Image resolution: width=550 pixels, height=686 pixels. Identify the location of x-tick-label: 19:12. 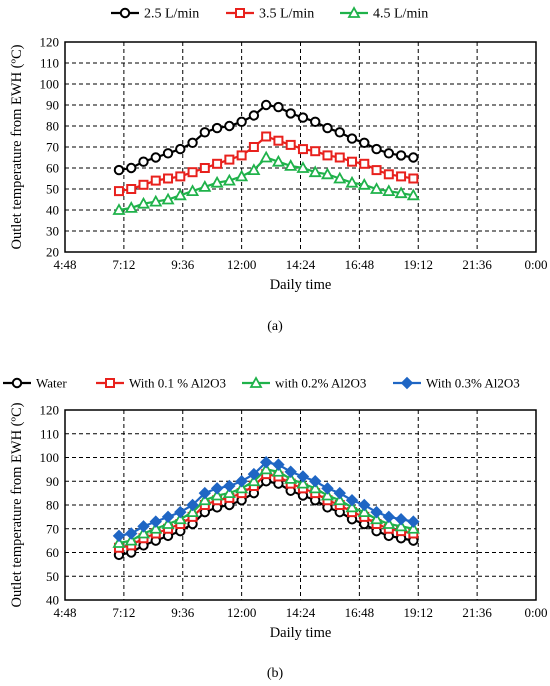
(418, 612).